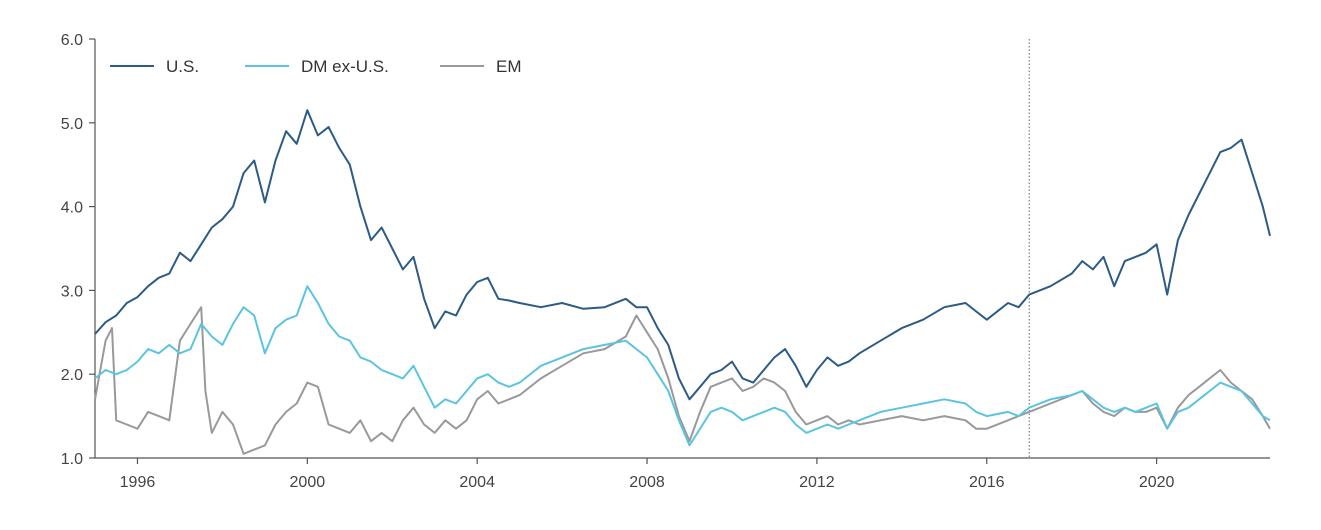 The image size is (1321, 530). What do you see at coordinates (817, 482) in the screenshot?
I see `x-tick-label: 2012` at bounding box center [817, 482].